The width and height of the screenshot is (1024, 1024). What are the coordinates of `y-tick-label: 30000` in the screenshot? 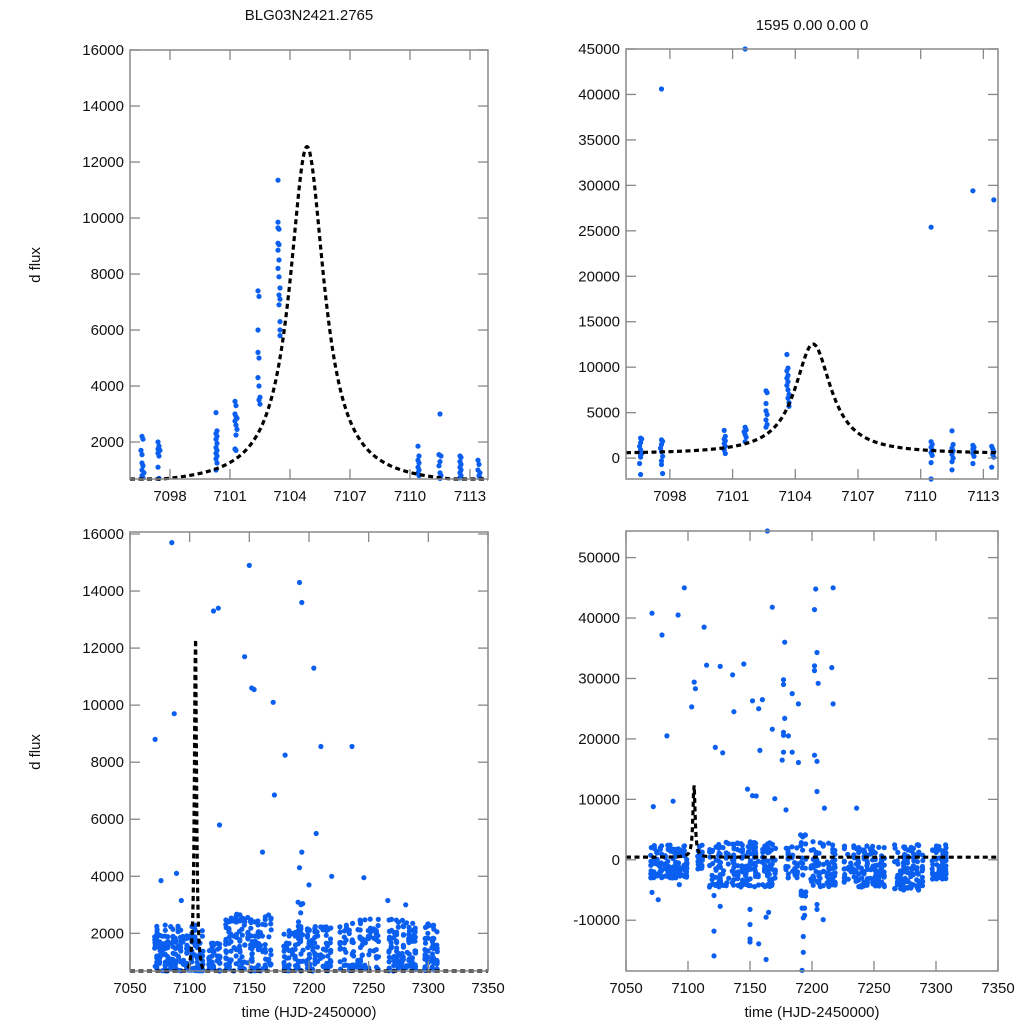 It's located at (599, 678).